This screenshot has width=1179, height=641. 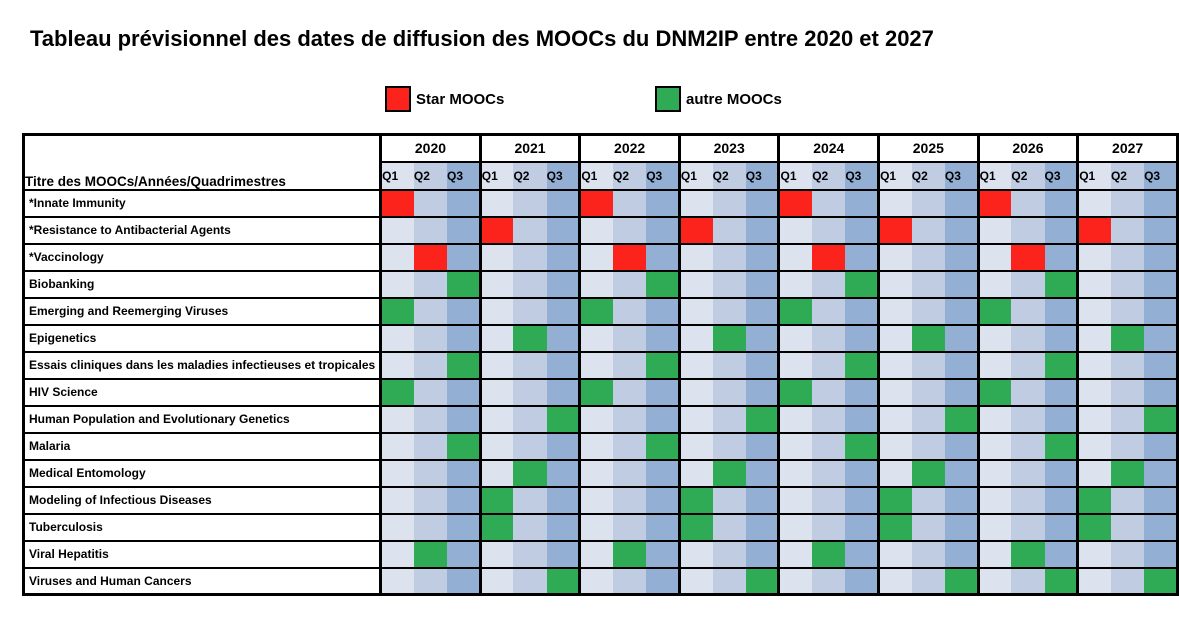 What do you see at coordinates (444, 99) in the screenshot?
I see `legend-item-star-moocs: Star MOOCs` at bounding box center [444, 99].